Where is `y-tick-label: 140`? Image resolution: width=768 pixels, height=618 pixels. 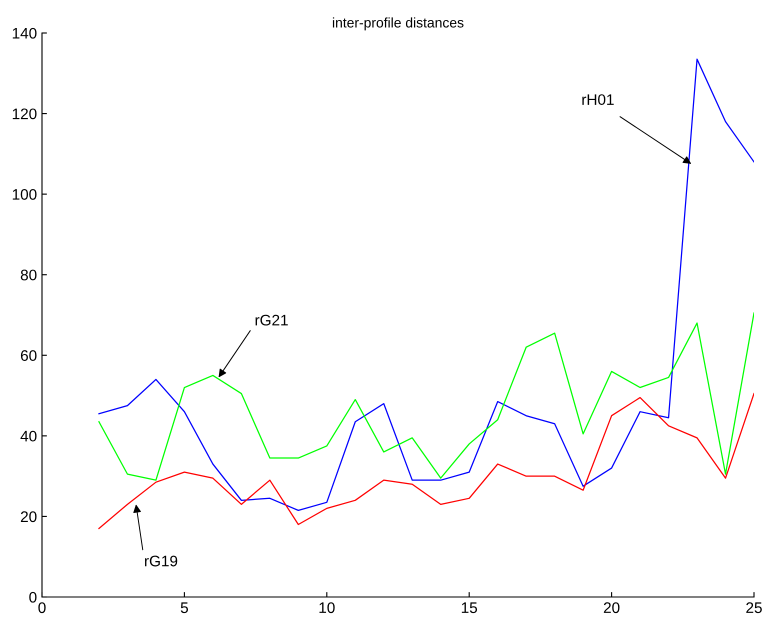 y-tick-label: 140 is located at coordinates (24, 33).